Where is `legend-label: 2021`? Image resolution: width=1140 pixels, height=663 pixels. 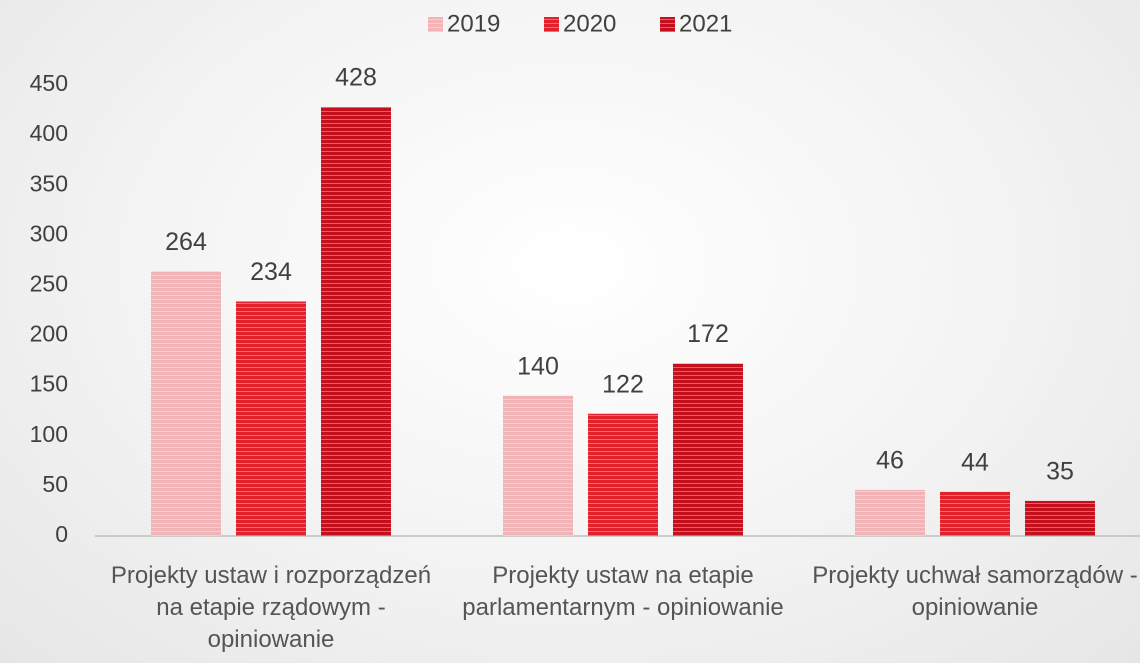
legend-label: 2021 is located at coordinates (705, 23).